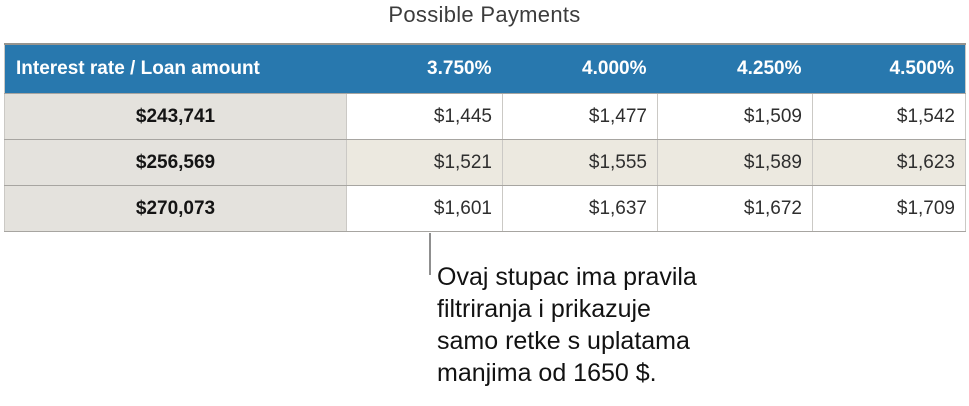  Describe the element at coordinates (580, 162) in the screenshot. I see `payment-cell: $1,555` at that location.